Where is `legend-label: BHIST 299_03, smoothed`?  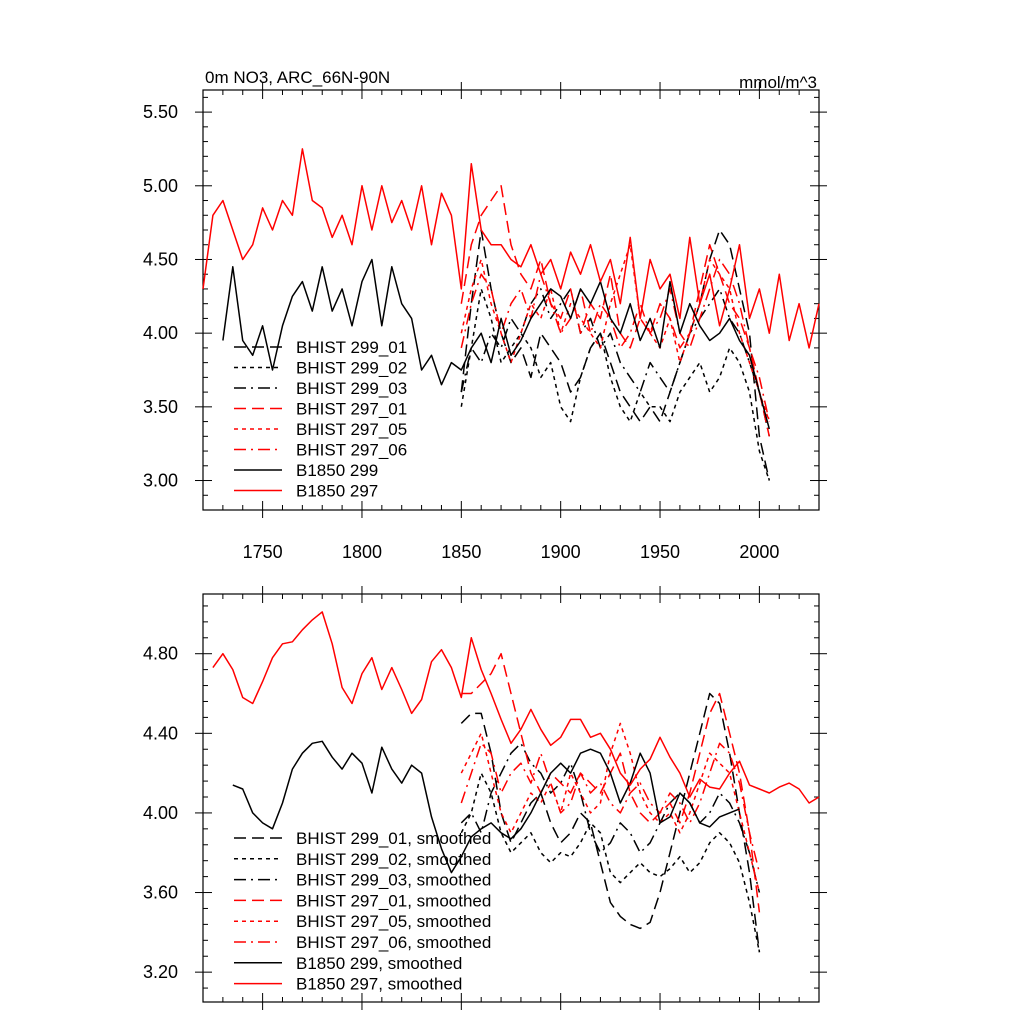 legend-label: BHIST 299_03, smoothed is located at coordinates (393, 880).